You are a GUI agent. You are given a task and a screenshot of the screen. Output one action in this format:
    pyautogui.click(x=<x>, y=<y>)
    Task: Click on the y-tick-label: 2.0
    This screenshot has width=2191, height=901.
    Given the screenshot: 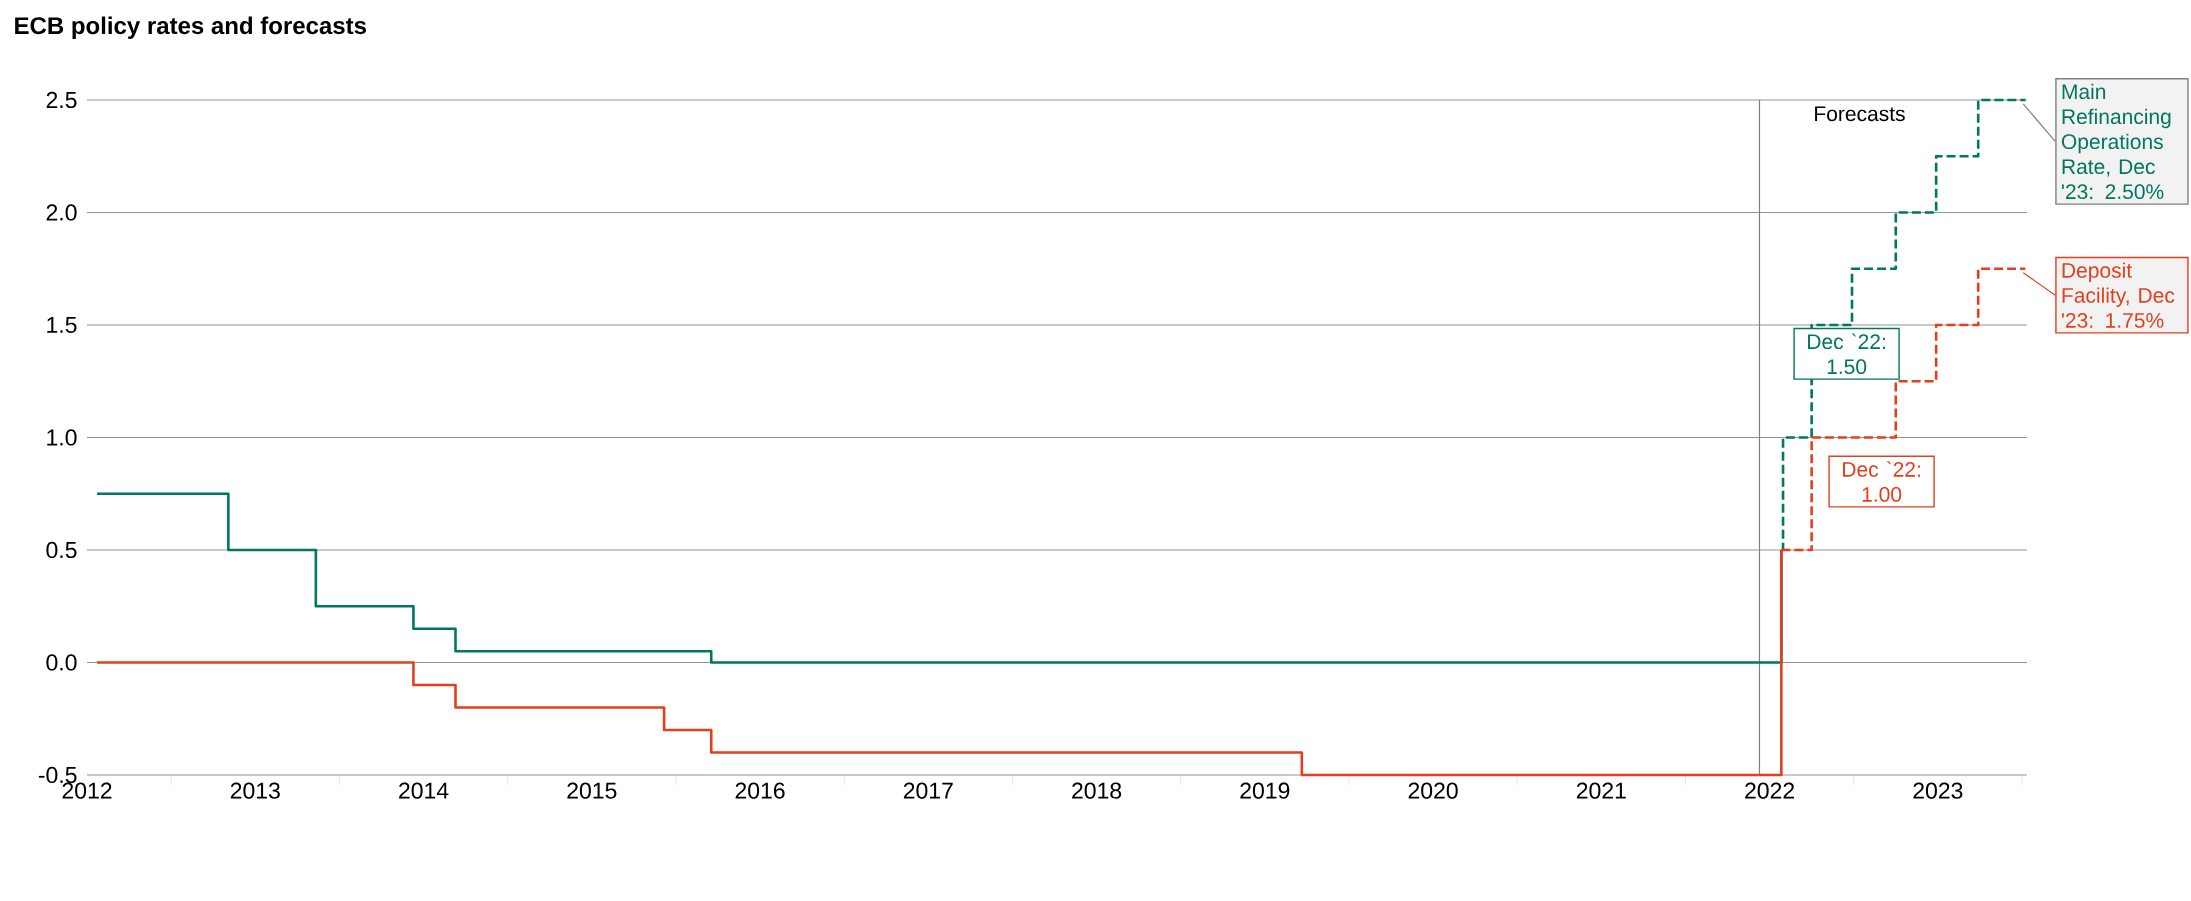 What is the action you would take?
    pyautogui.click(x=61, y=212)
    